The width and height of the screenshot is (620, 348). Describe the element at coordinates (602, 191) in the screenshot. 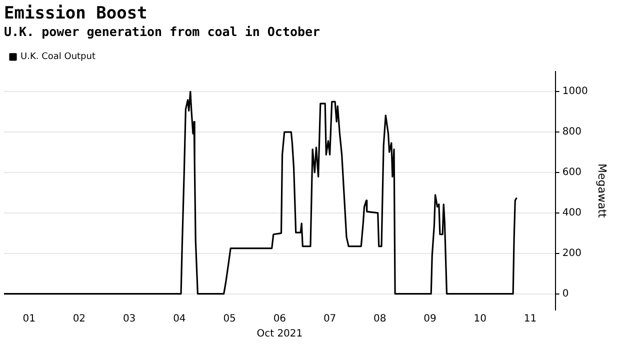

I see `y-axis-title: Megawatt` at that location.